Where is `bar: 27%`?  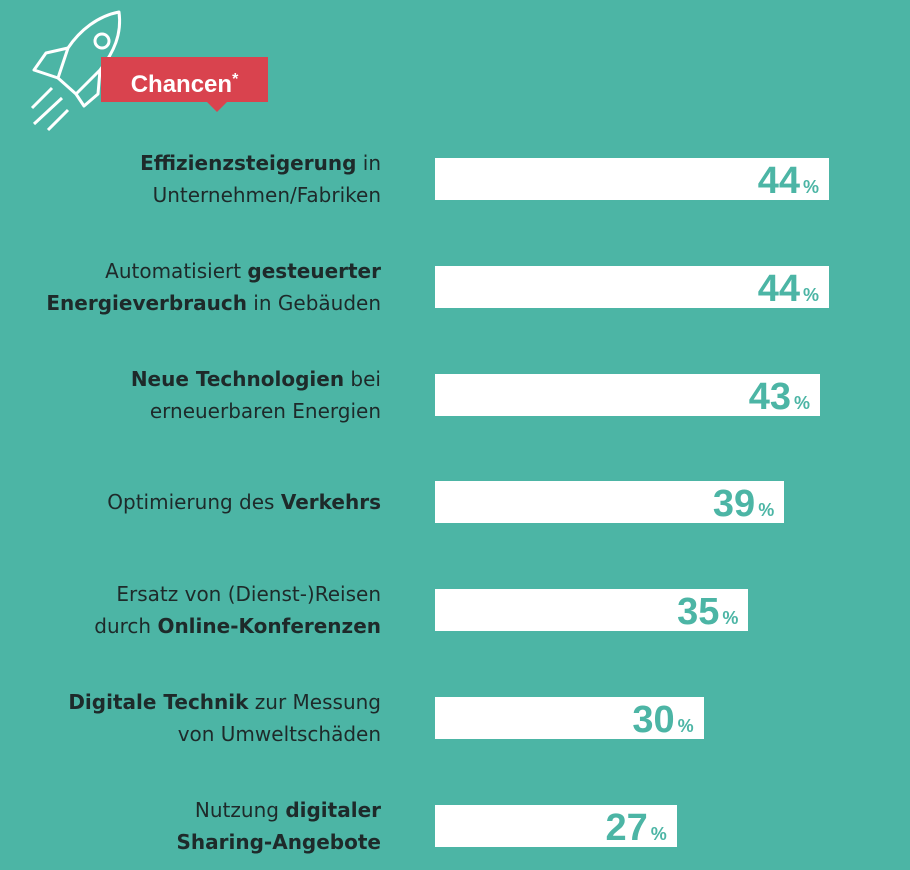 bar: 27% is located at coordinates (556, 826).